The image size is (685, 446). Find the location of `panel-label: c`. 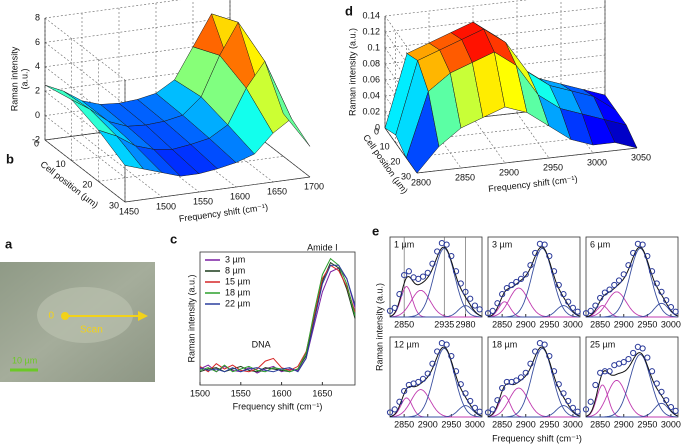

panel-label: c is located at coordinates (173, 238).